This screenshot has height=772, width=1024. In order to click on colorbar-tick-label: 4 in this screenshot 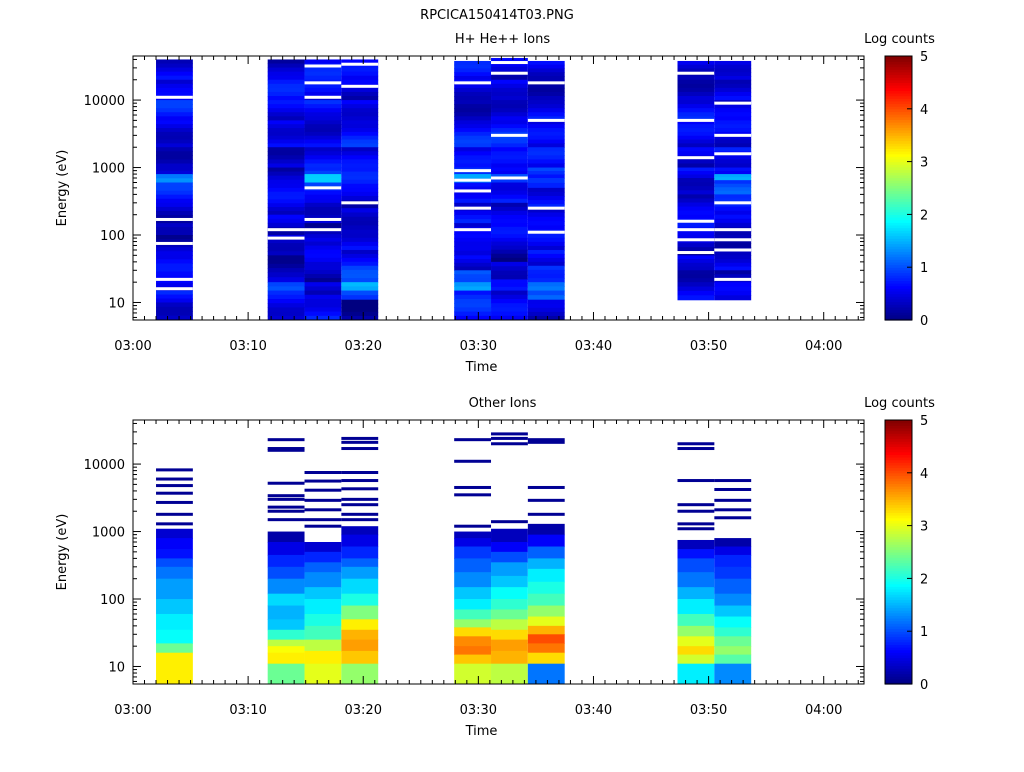, I will do `click(924, 110)`.